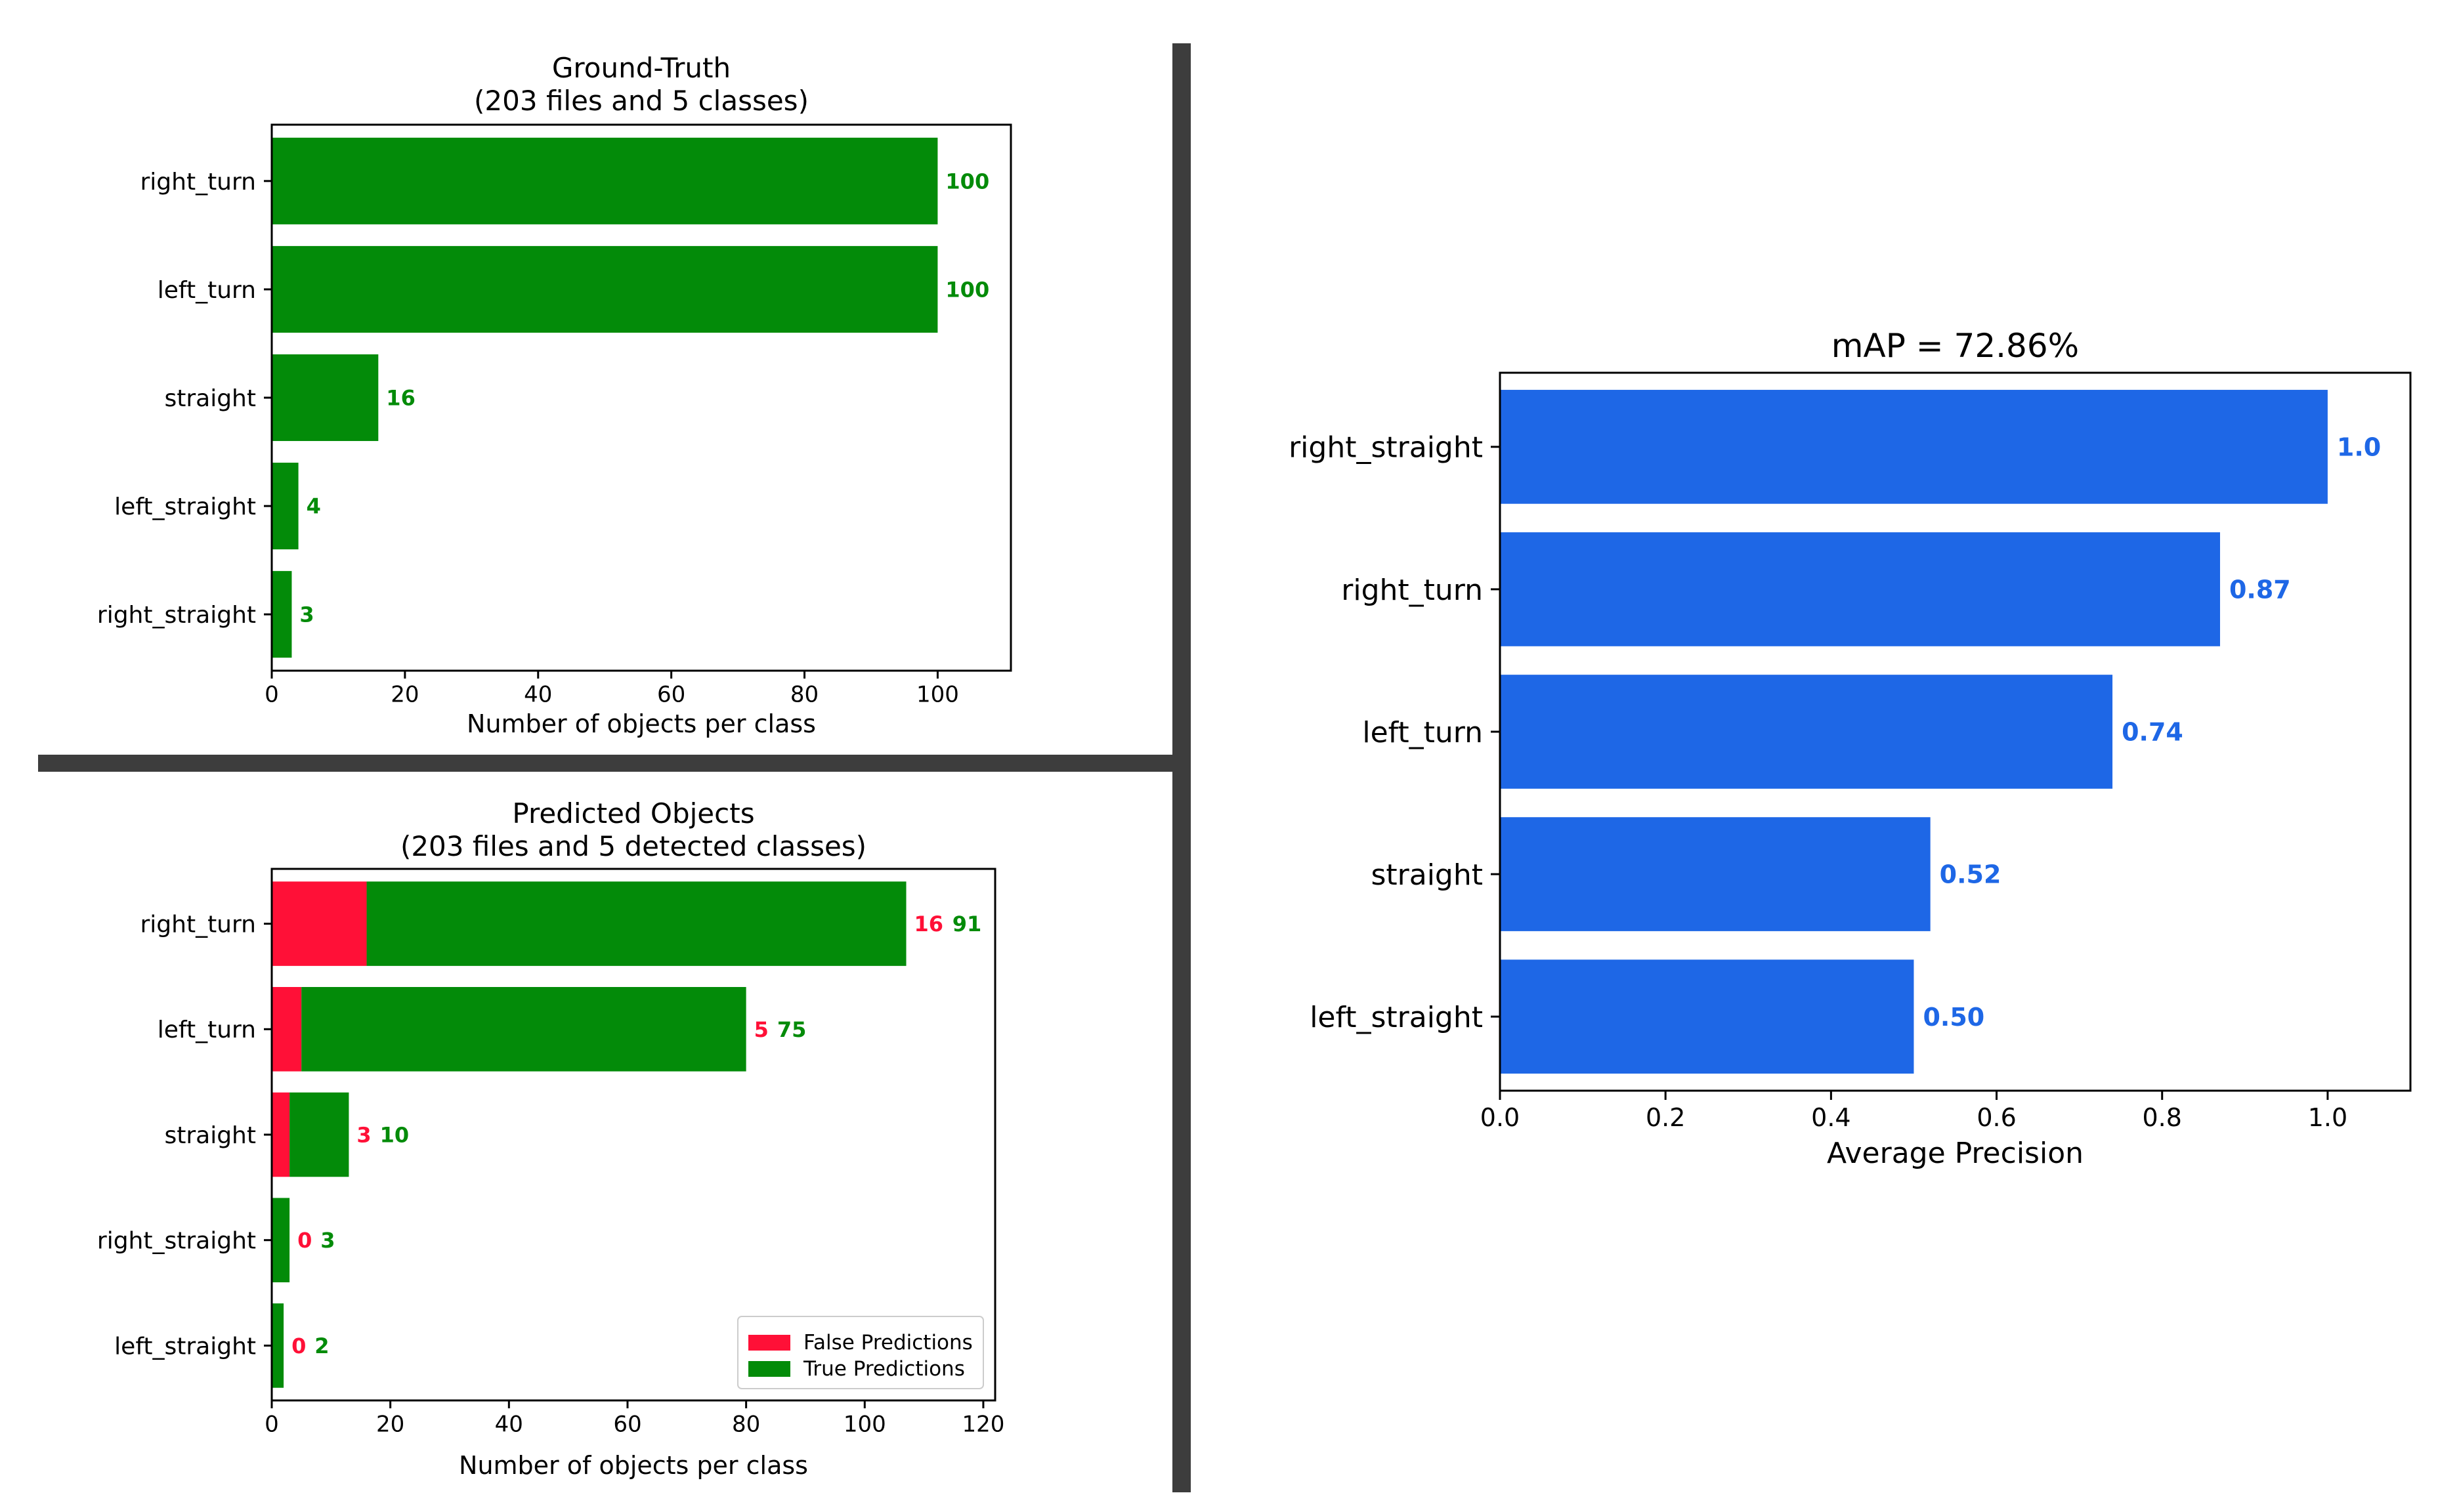 The image size is (2438, 1512). What do you see at coordinates (610, 763) in the screenshot?
I see `horizontal-divider` at bounding box center [610, 763].